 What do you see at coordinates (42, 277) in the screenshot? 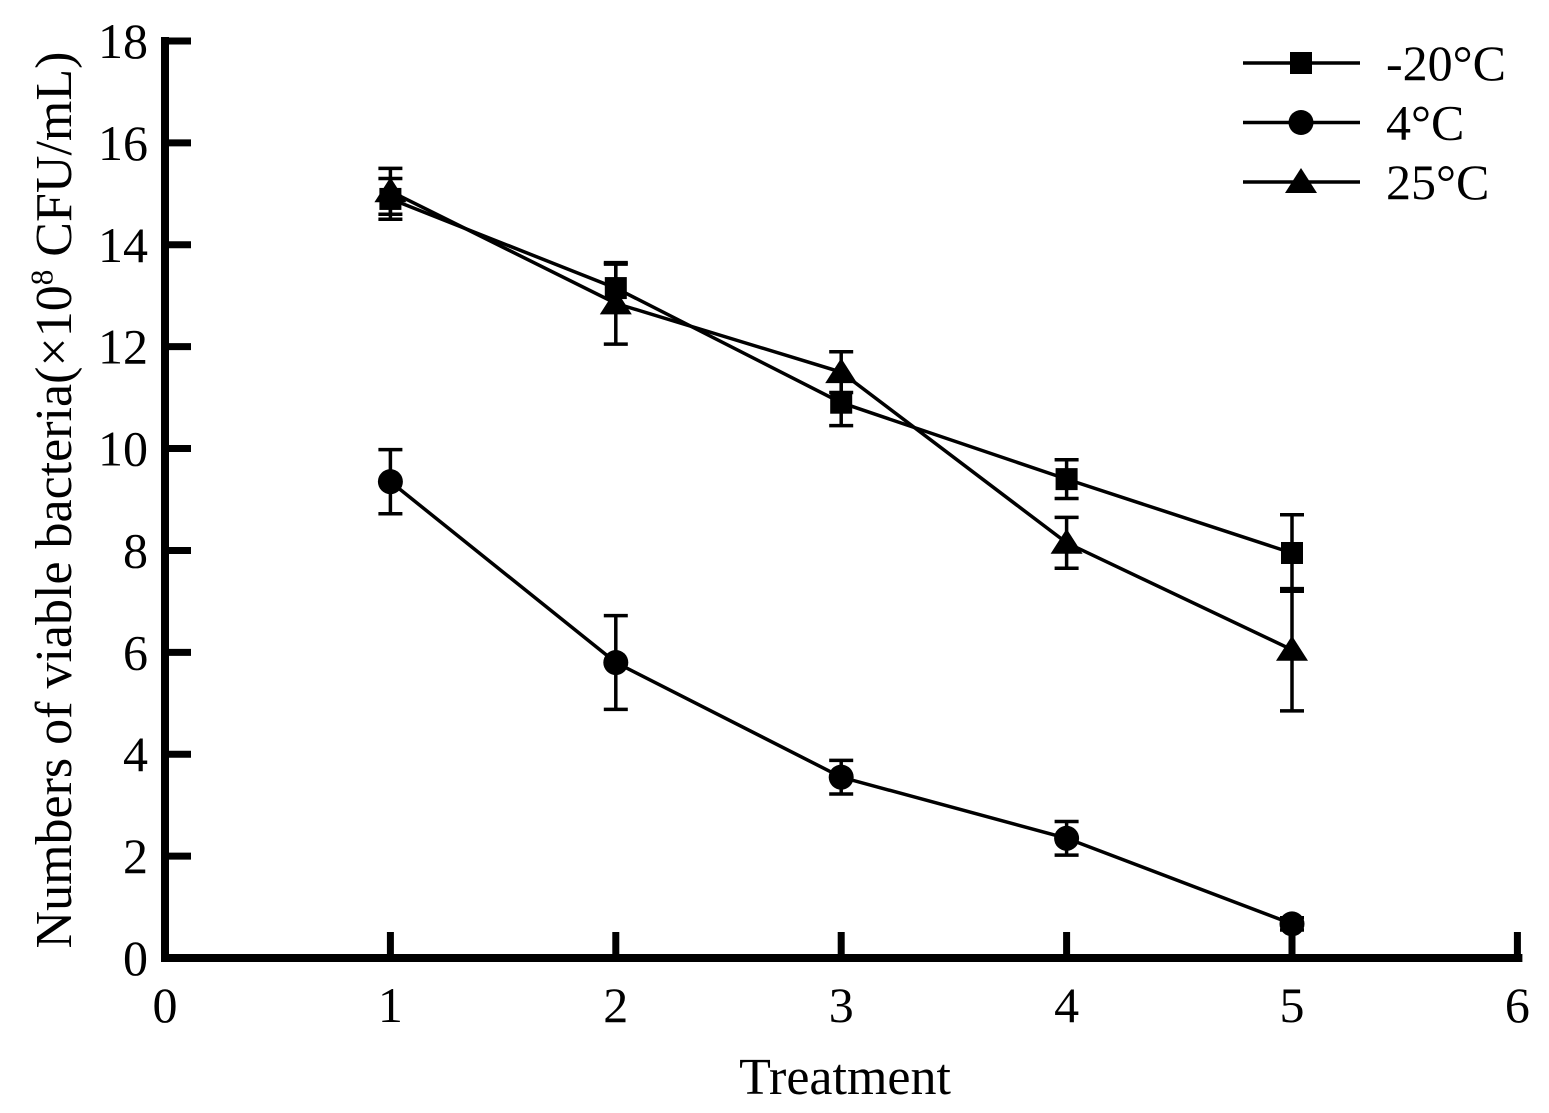
I see `y-axis-title-superscript: 8` at bounding box center [42, 277].